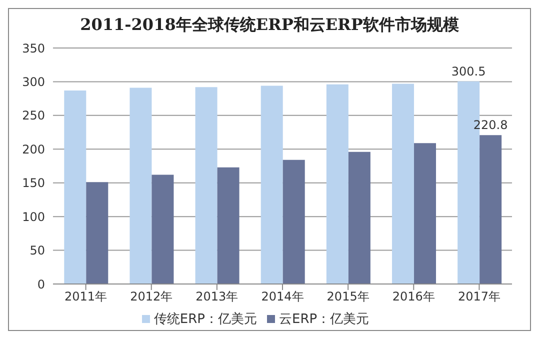 This screenshot has height=339, width=539. What do you see at coordinates (348, 297) in the screenshot?
I see `x-tick-label: 2015年` at bounding box center [348, 297].